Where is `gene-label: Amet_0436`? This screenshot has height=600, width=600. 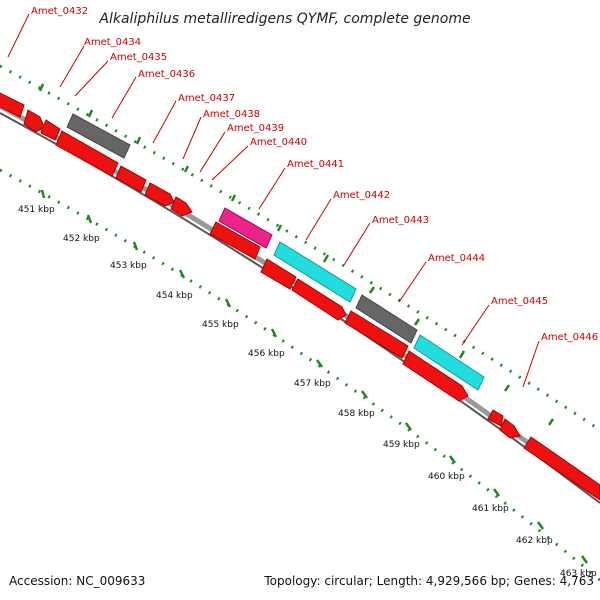 gene-label: Amet_0436 is located at coordinates (166, 74).